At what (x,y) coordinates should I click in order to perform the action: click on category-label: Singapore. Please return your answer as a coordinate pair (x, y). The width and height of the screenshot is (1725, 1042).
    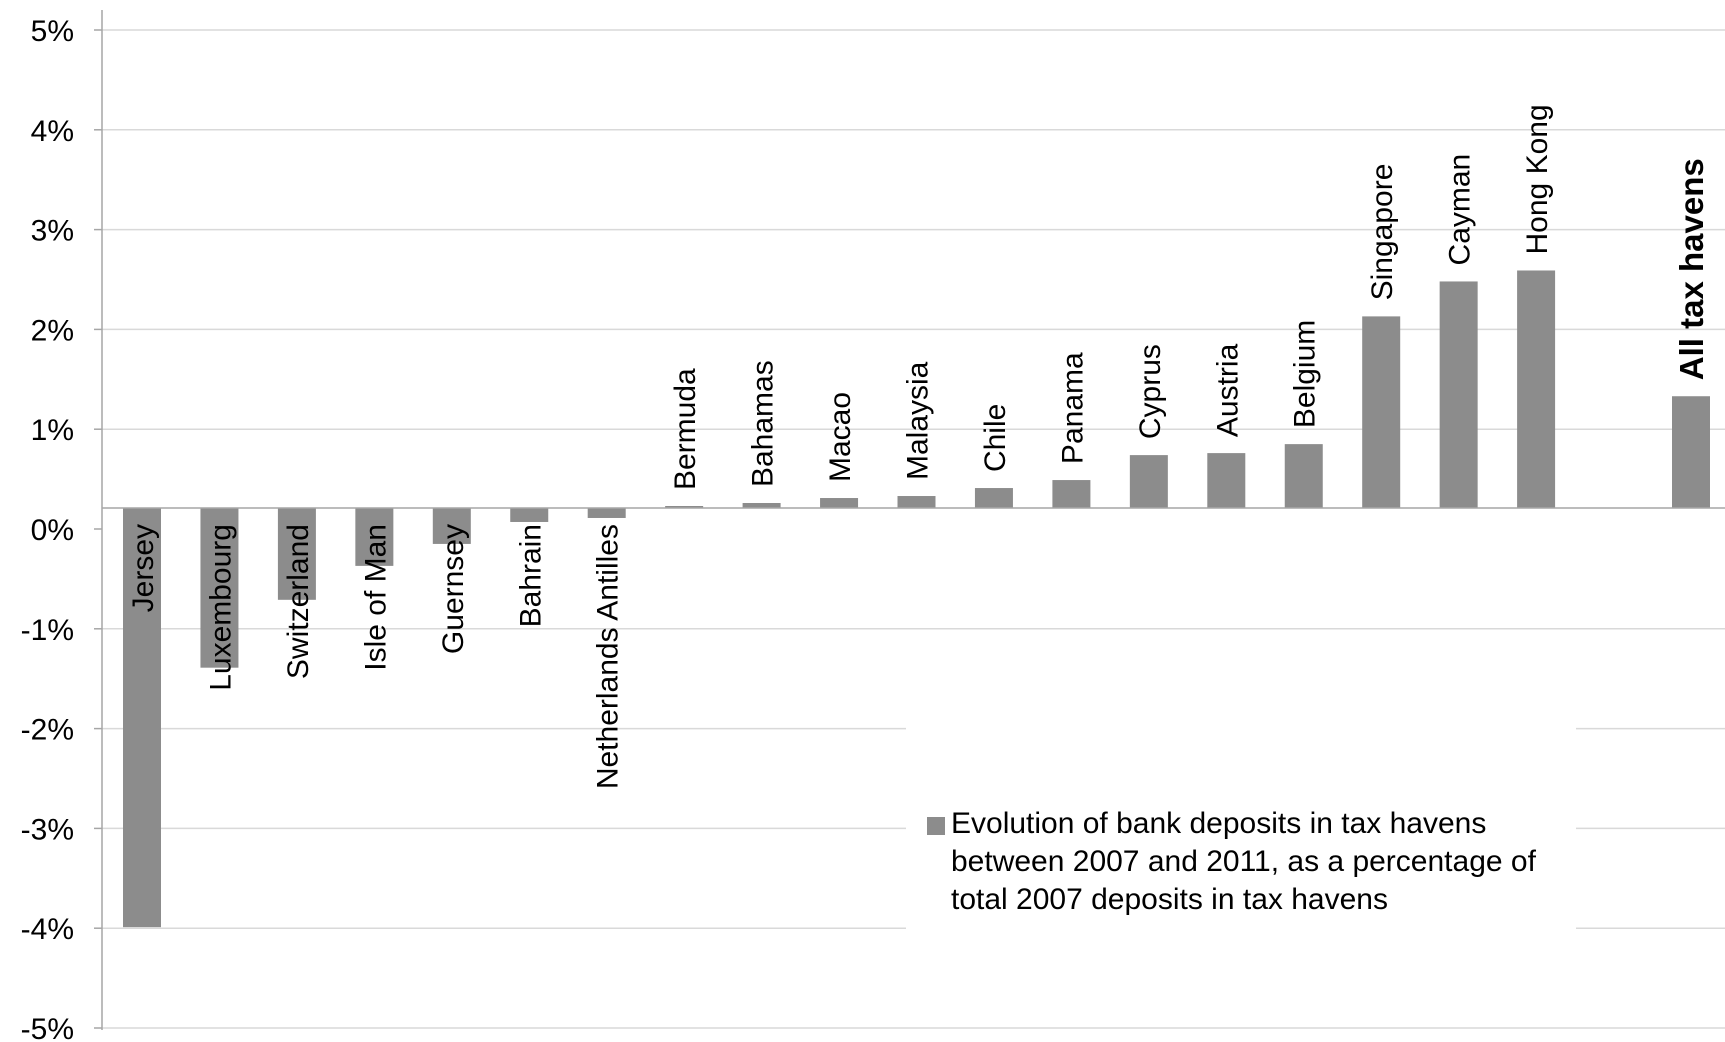
    Looking at the image, I should click on (1382, 232).